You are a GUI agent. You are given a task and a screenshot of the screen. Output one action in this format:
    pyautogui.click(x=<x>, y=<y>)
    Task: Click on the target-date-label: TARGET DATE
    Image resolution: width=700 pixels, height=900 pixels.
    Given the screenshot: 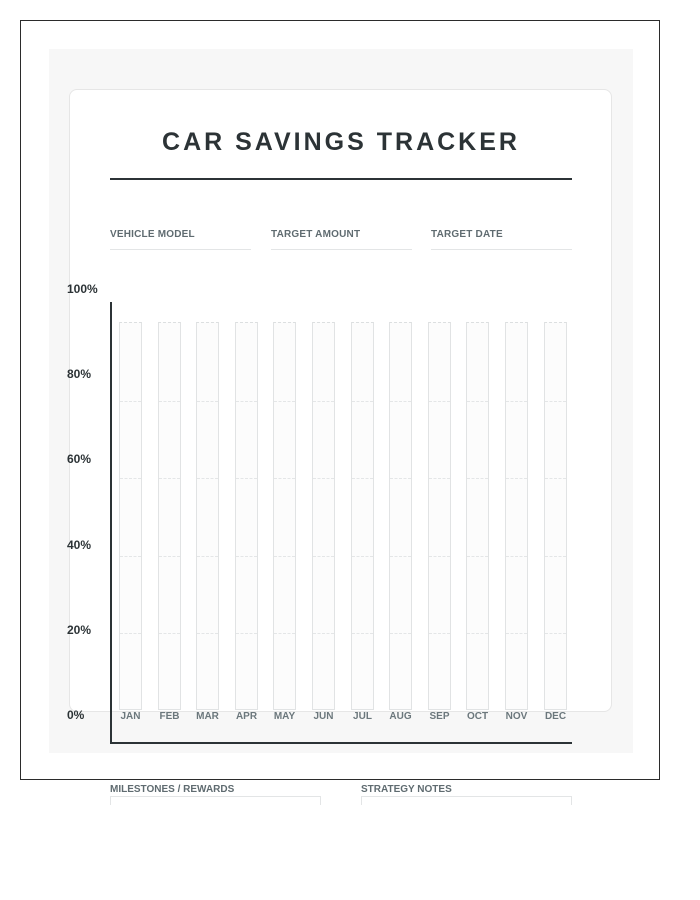 What is the action you would take?
    pyautogui.click(x=467, y=234)
    